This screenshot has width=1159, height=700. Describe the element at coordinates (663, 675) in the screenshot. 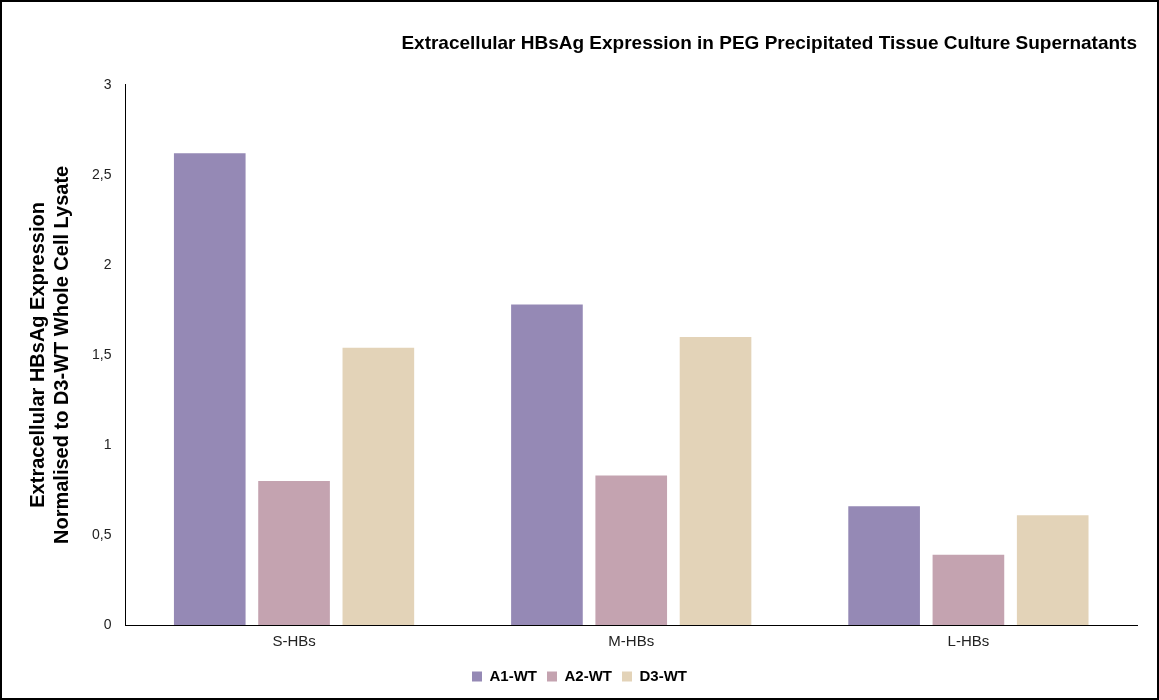

I see `legend-label: D3-WT` at that location.